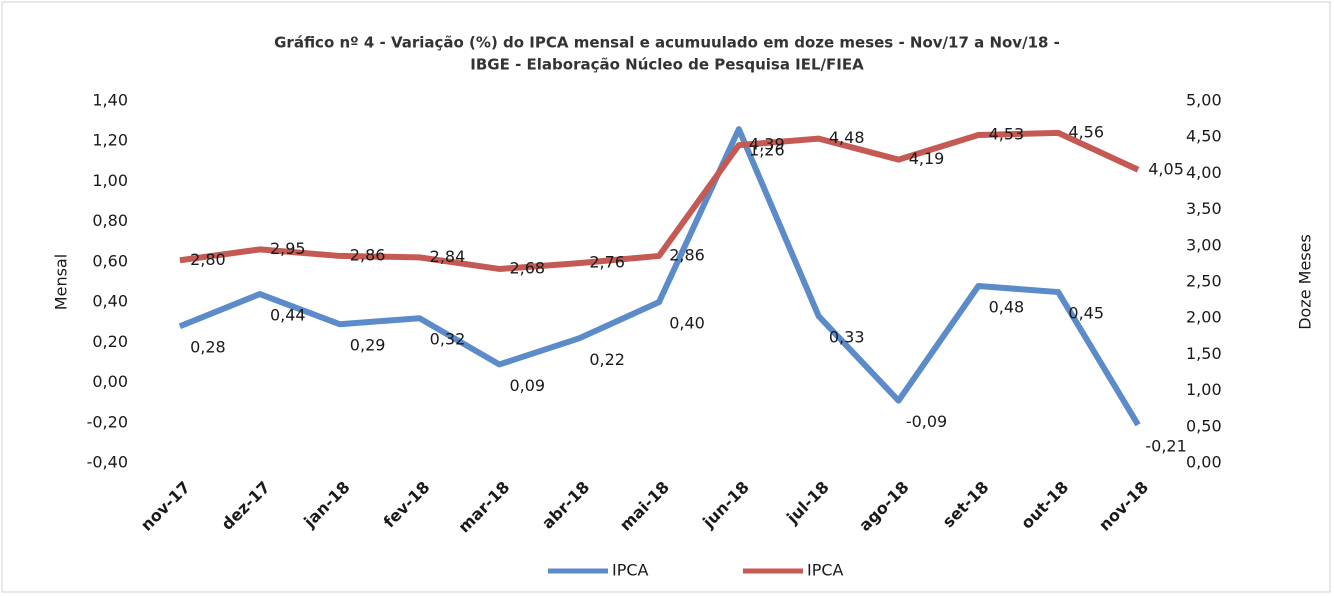 This screenshot has width=1334, height=596. What do you see at coordinates (1305, 282) in the screenshot?
I see `y2-axis-label: Doze Meses` at bounding box center [1305, 282].